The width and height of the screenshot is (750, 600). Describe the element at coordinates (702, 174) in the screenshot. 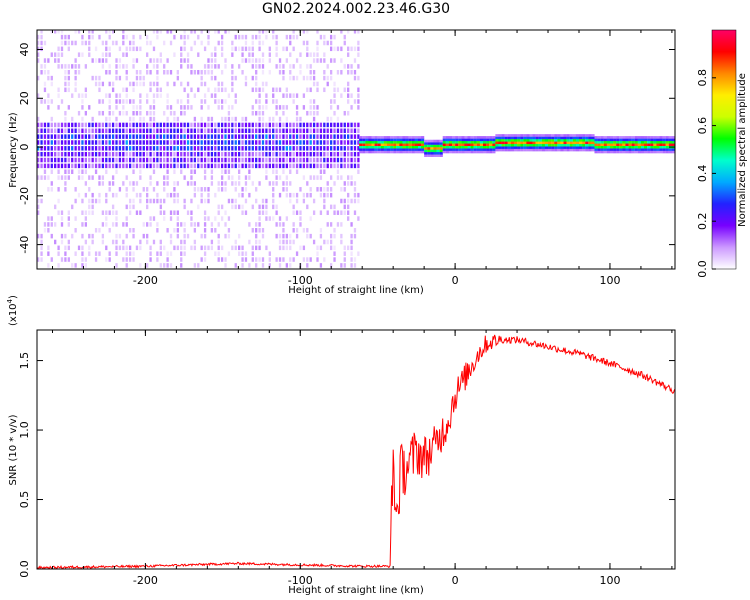

I see `colorbar-tick-label: 0.4` at that location.